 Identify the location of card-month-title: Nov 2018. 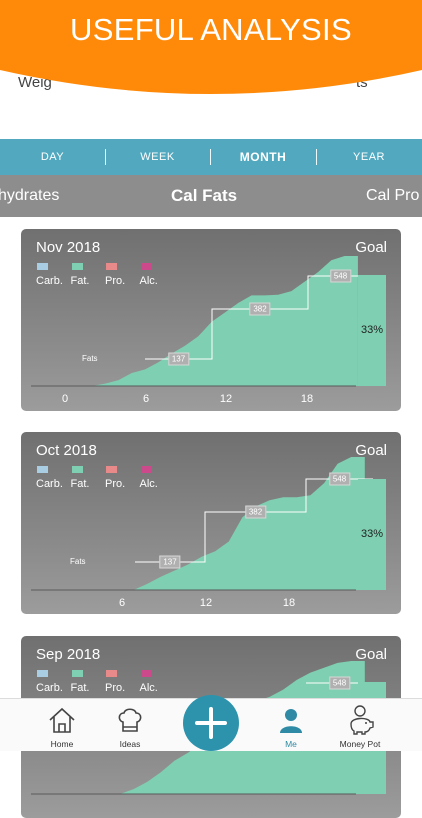
(68, 247).